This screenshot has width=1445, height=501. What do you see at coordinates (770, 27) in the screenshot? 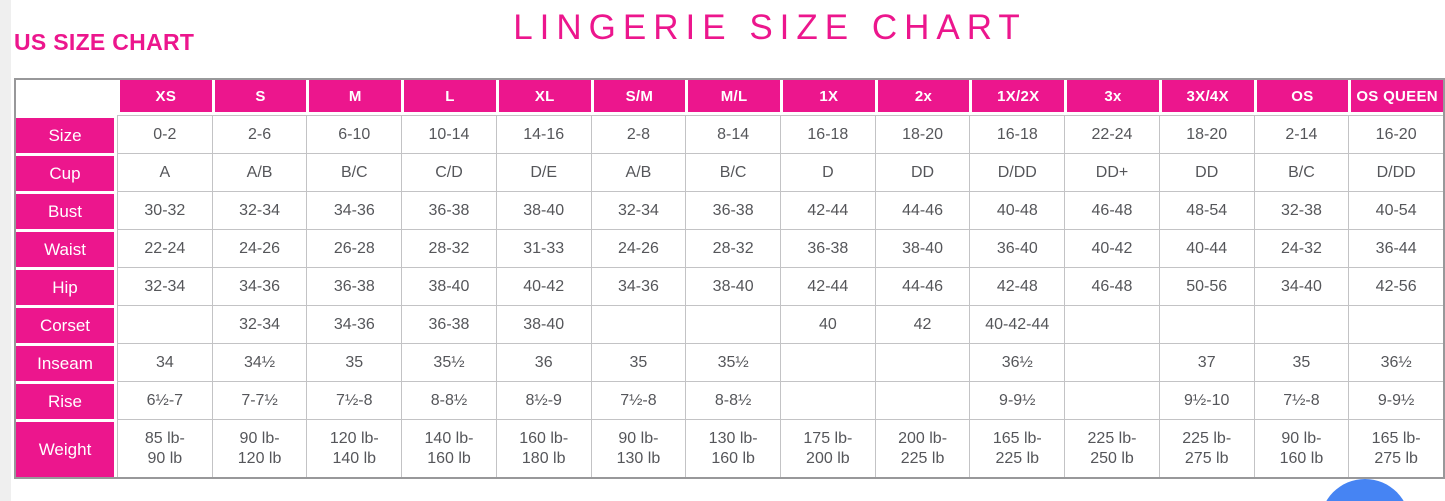
I see `page-title: LINGERIE SIZE CHART` at bounding box center [770, 27].